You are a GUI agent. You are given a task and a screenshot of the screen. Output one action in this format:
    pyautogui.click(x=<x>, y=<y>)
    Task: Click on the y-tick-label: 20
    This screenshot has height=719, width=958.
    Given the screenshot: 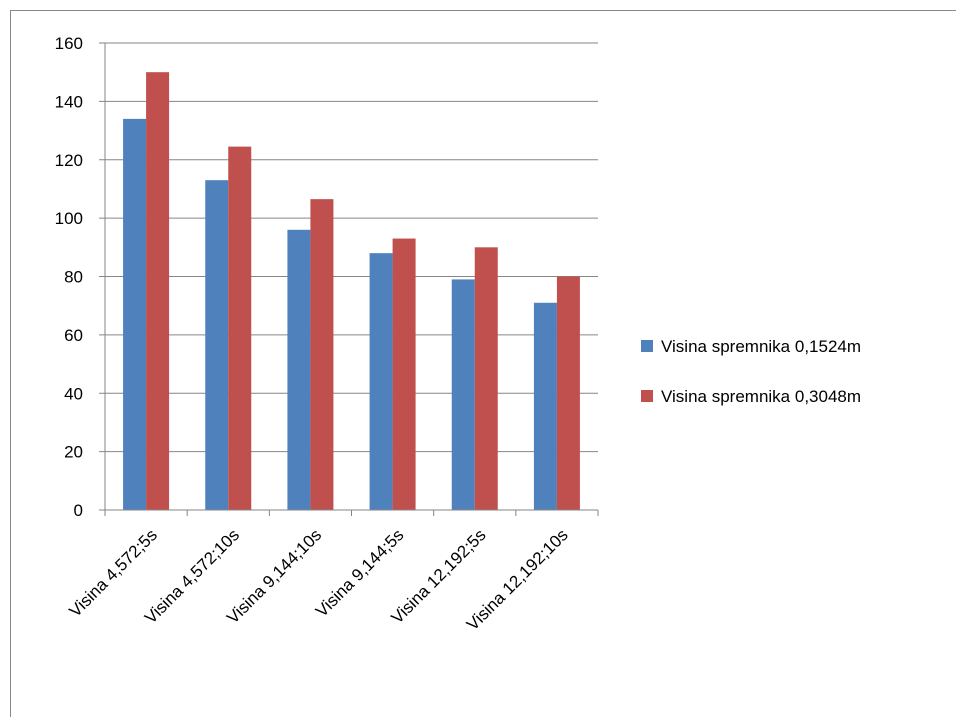 What is the action you would take?
    pyautogui.click(x=73, y=452)
    